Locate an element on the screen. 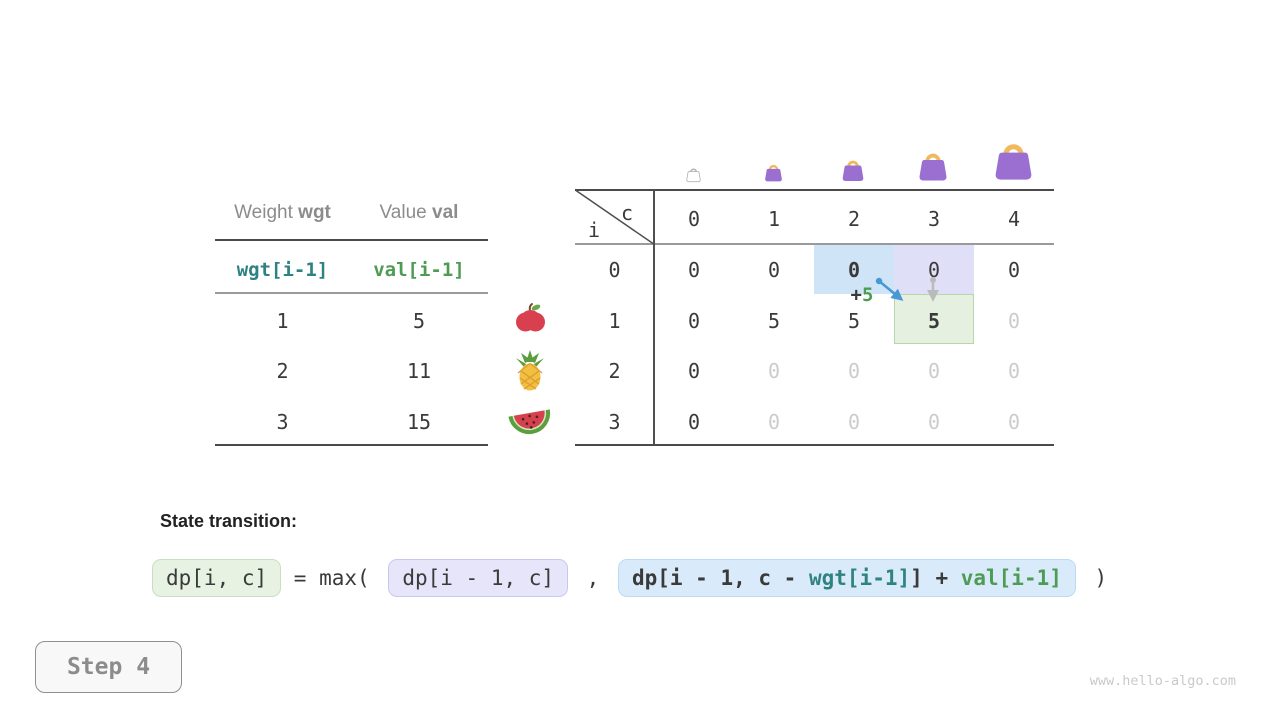 This screenshot has width=1280, height=720. bag-capacity-3-icon is located at coordinates (933, 166).